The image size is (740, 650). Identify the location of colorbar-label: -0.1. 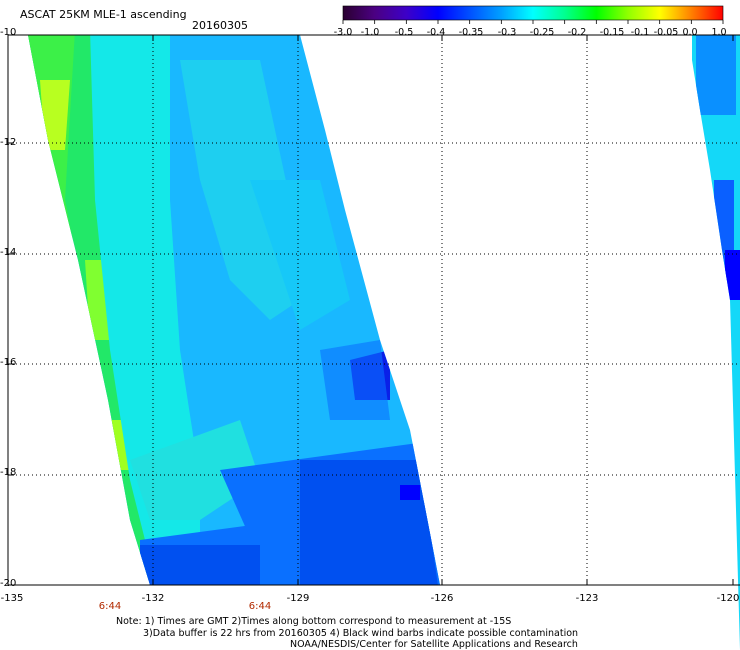
(640, 32).